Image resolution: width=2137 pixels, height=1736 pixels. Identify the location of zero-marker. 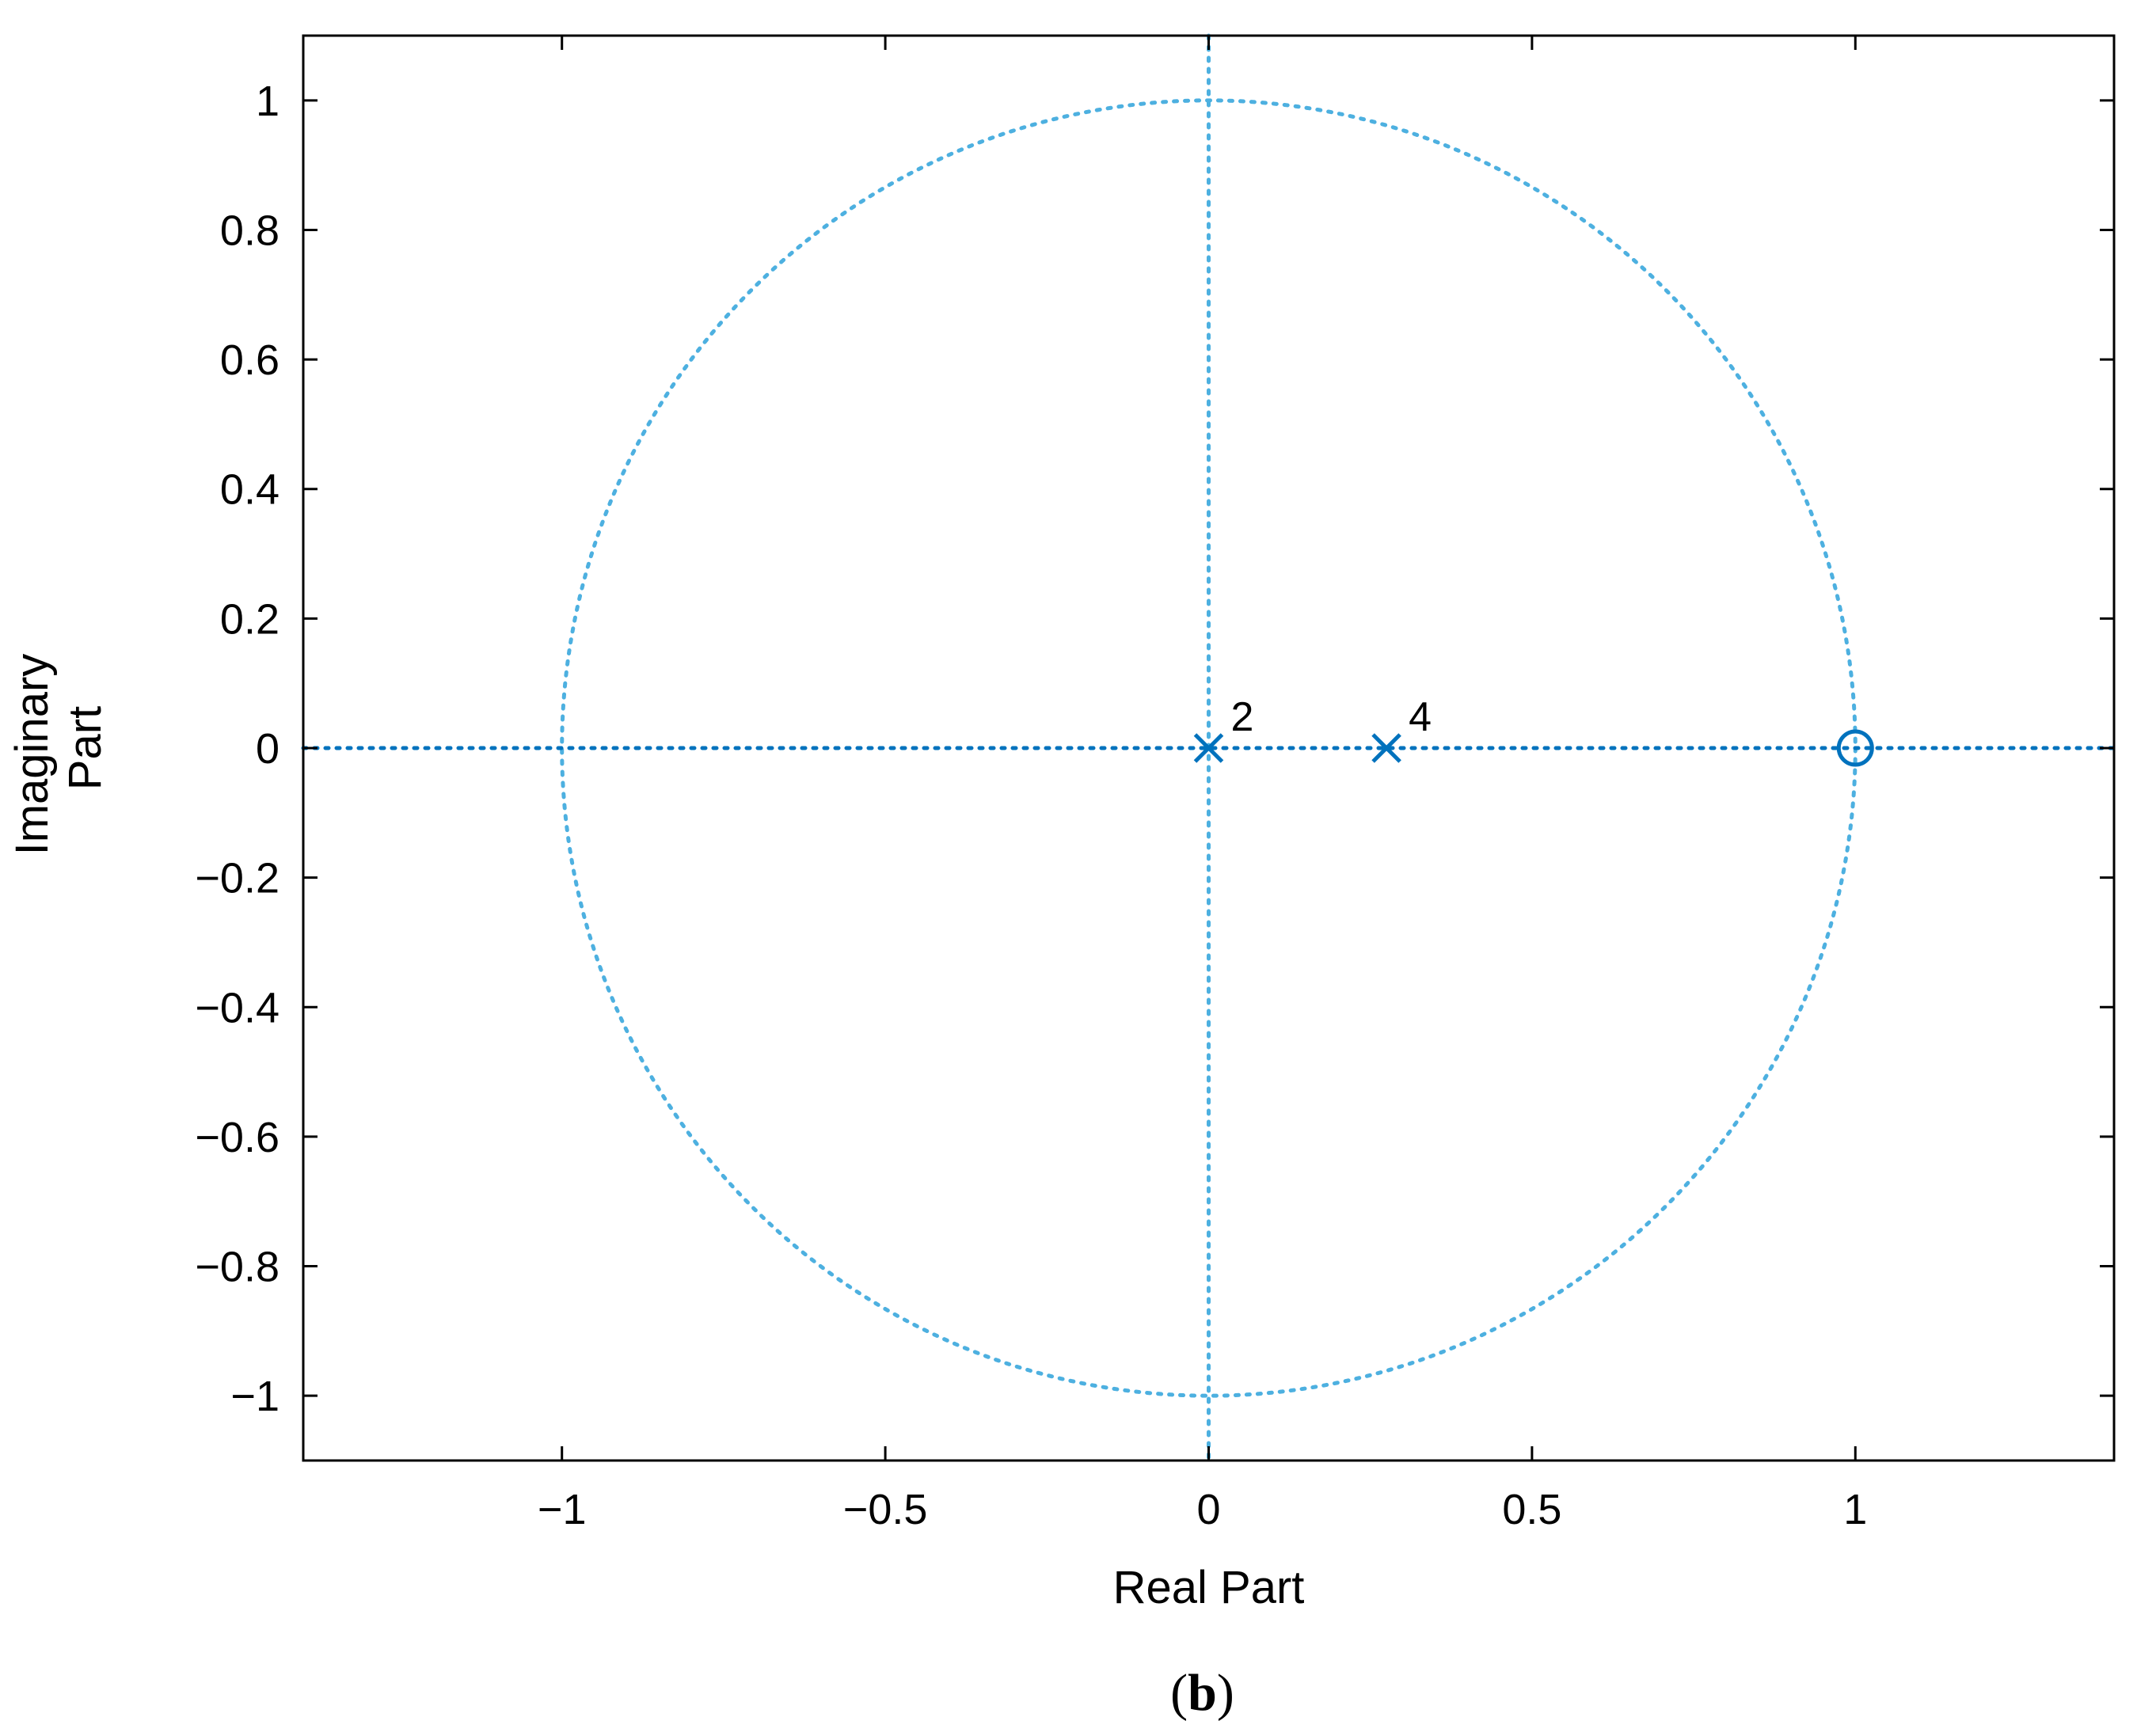
(1855, 748).